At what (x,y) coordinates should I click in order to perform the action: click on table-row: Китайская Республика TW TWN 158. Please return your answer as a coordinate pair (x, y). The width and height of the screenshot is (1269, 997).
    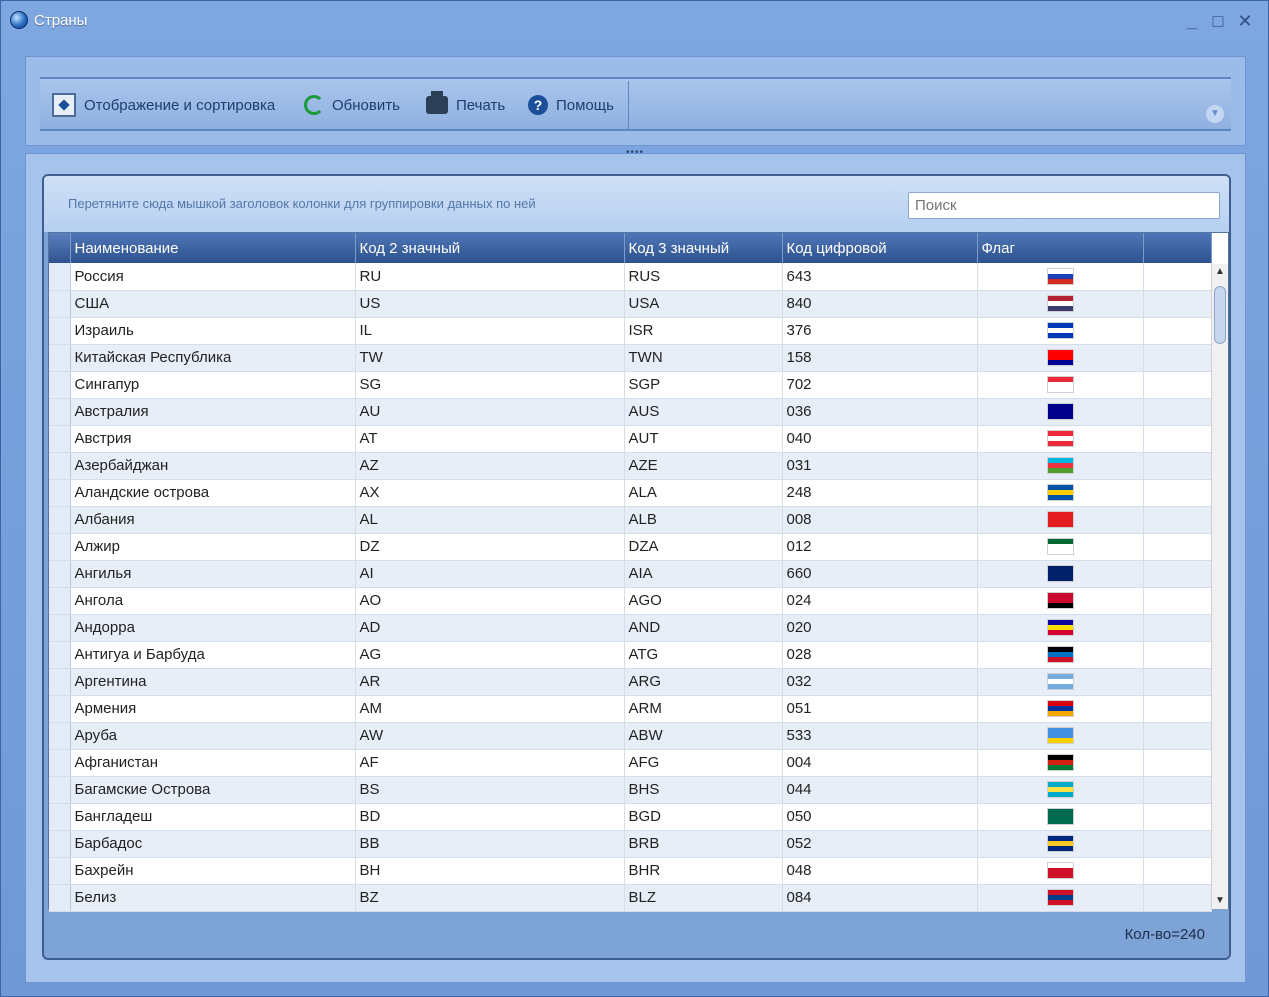
    Looking at the image, I should click on (630, 358).